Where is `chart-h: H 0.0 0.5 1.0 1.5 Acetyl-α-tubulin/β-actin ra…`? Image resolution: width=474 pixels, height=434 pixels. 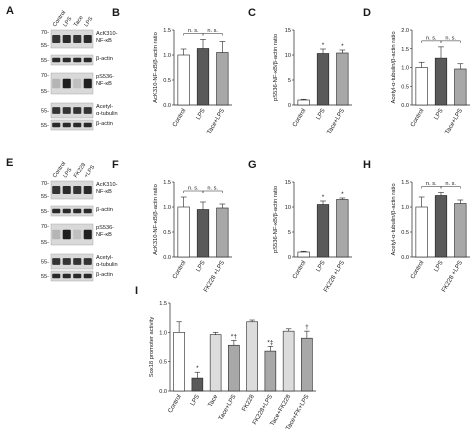
chart-h: H 0.0 0.5 1.0 1.5 Acetyl-α-tubulin/β-actin ra… is located at coordinates (416, 226).